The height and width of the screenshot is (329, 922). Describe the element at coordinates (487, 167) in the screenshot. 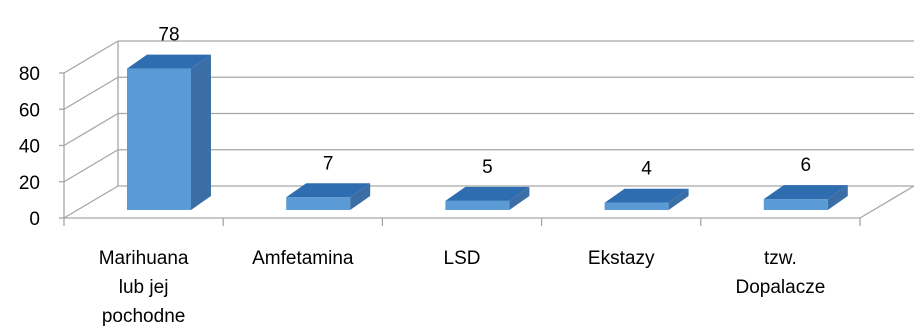

I see `data-label: 5` at that location.